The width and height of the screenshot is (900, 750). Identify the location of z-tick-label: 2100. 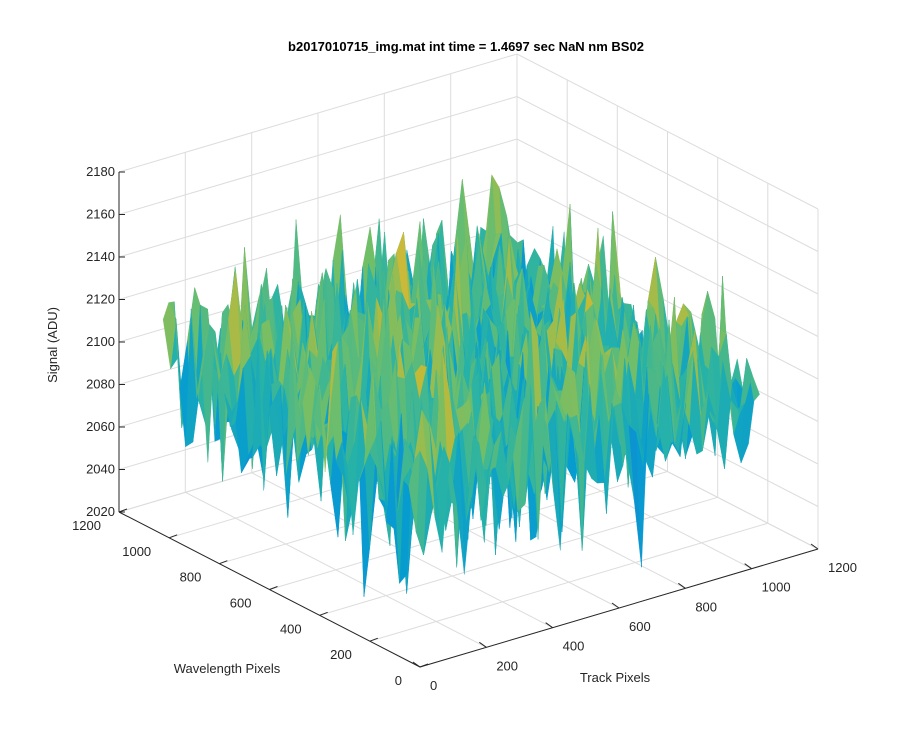
(100, 341).